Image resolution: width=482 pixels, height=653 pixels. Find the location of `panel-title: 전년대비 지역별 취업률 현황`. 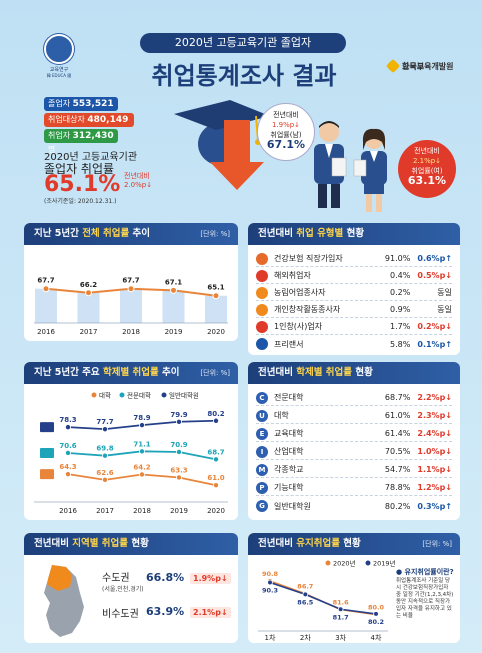

panel-title: 전년대비 지역별 취업률 현황 is located at coordinates (131, 544).